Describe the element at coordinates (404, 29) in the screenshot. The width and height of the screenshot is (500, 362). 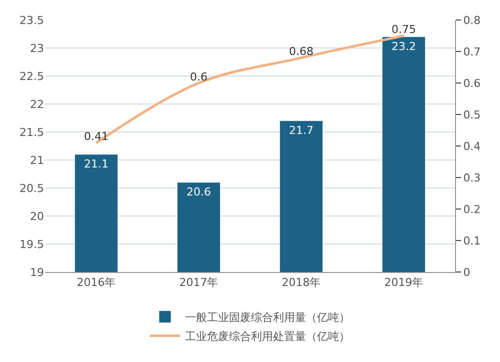
I see `data-label: 0.75` at that location.